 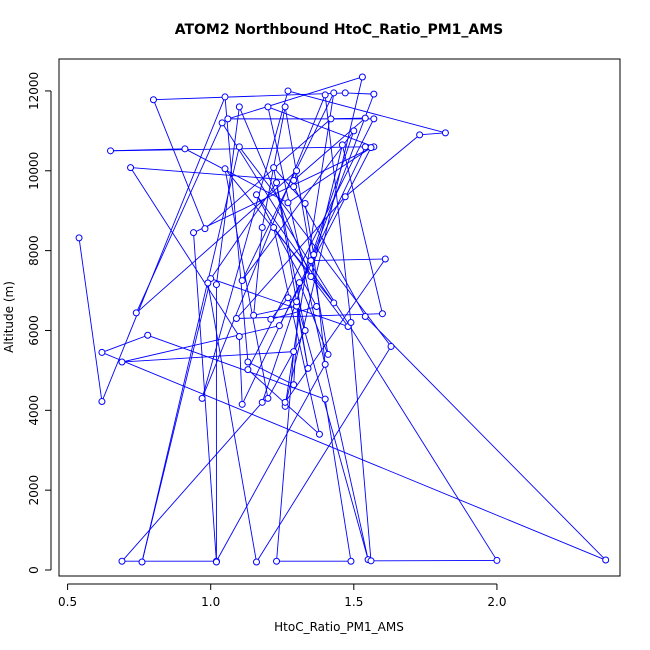 I want to click on y-axis: 0 2000 4000 6000 8000 10000 12000, so click(x=39, y=323).